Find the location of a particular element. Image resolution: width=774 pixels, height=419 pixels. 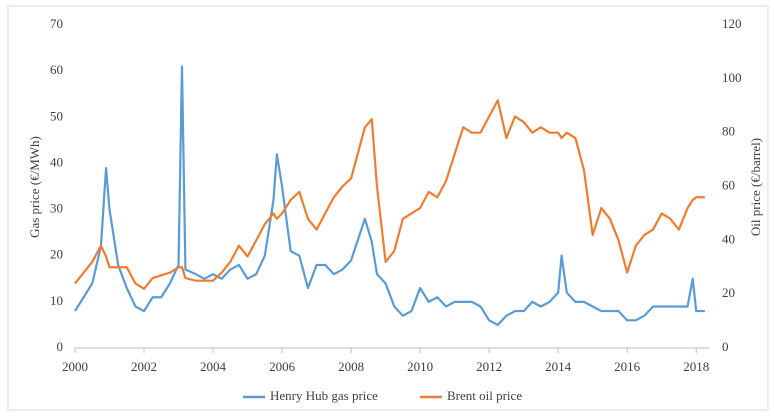

y2-tick-label: 40 is located at coordinates (728, 238).